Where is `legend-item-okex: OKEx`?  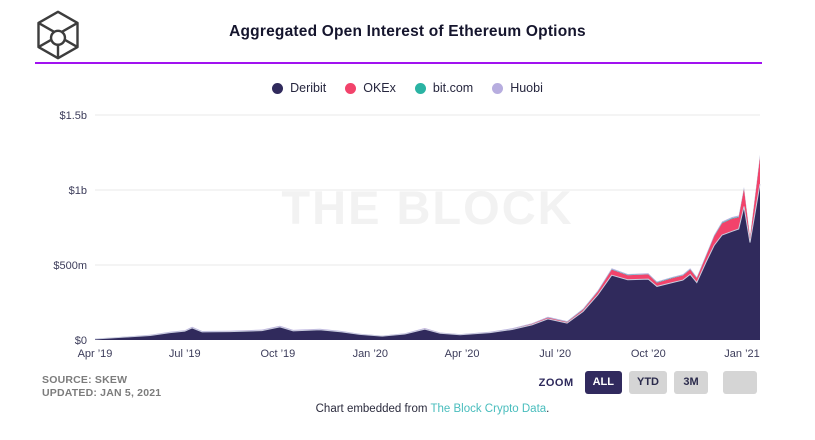 legend-item-okex: OKEx is located at coordinates (370, 88).